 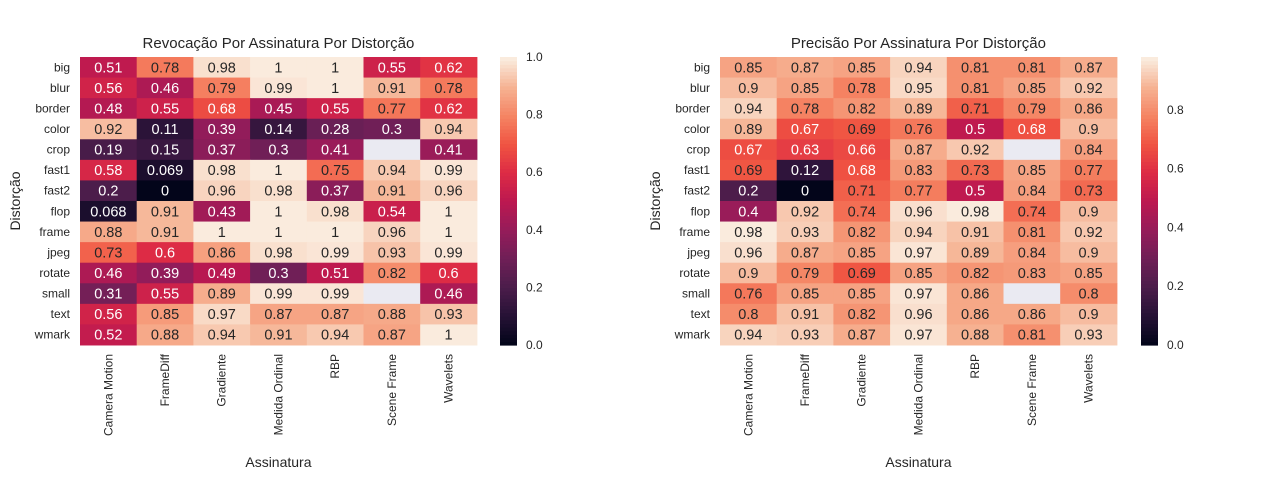 I want to click on panel1-colorbar-tick-0-8: 0.8, so click(x=534, y=115).